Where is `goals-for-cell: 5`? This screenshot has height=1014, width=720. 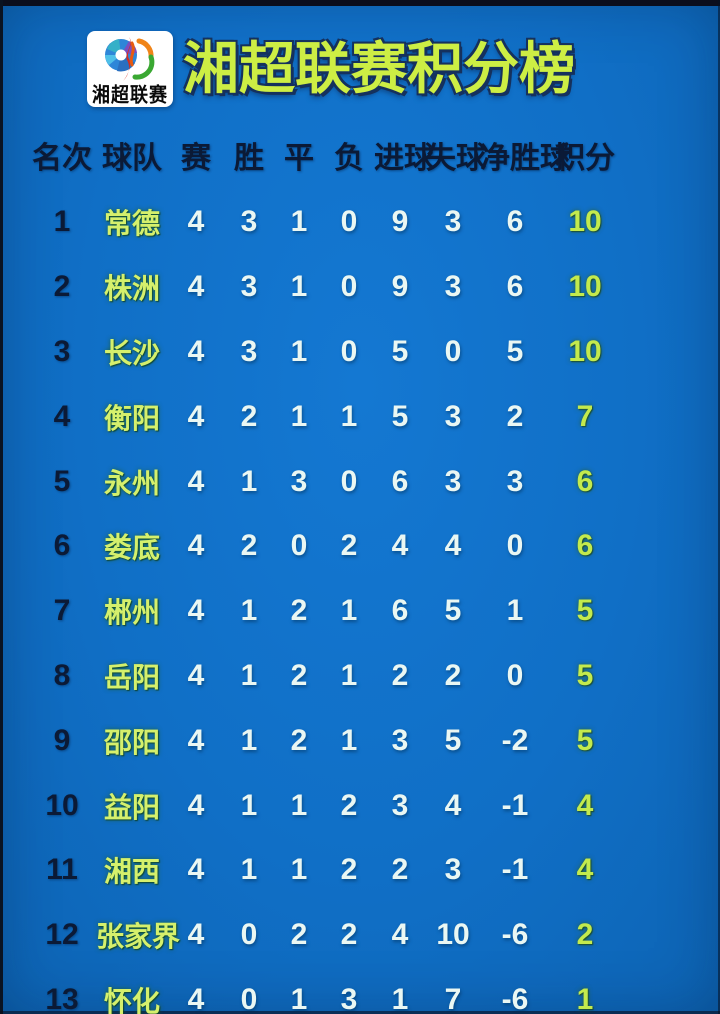 goals-for-cell: 5 is located at coordinates (400, 416).